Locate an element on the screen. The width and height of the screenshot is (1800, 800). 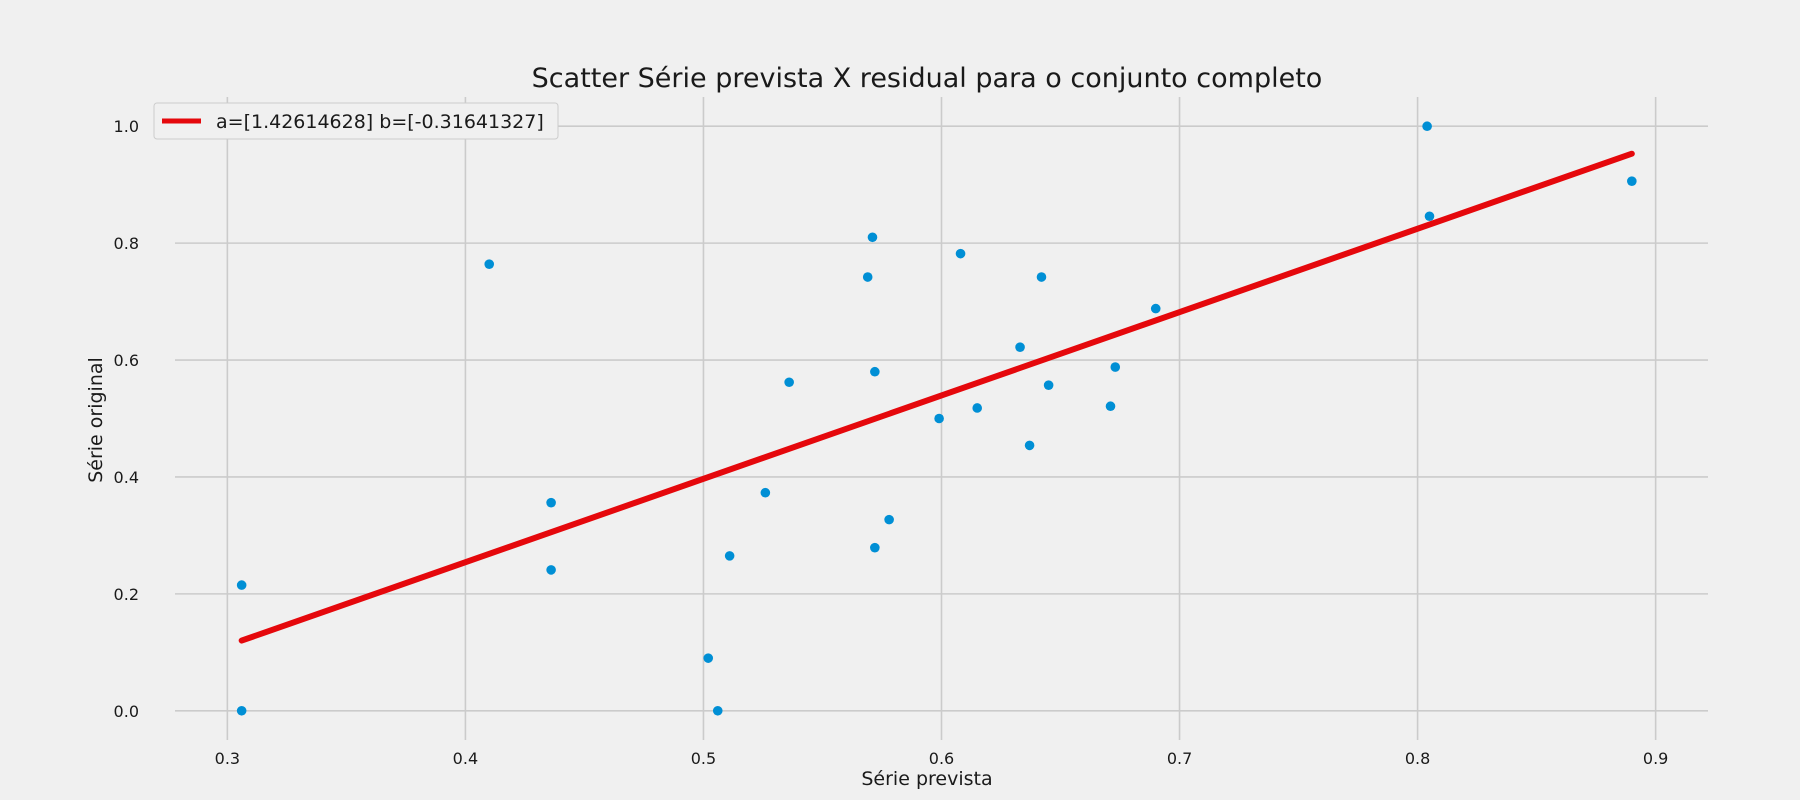
y-tick-label: 0.8 is located at coordinates (126, 243).